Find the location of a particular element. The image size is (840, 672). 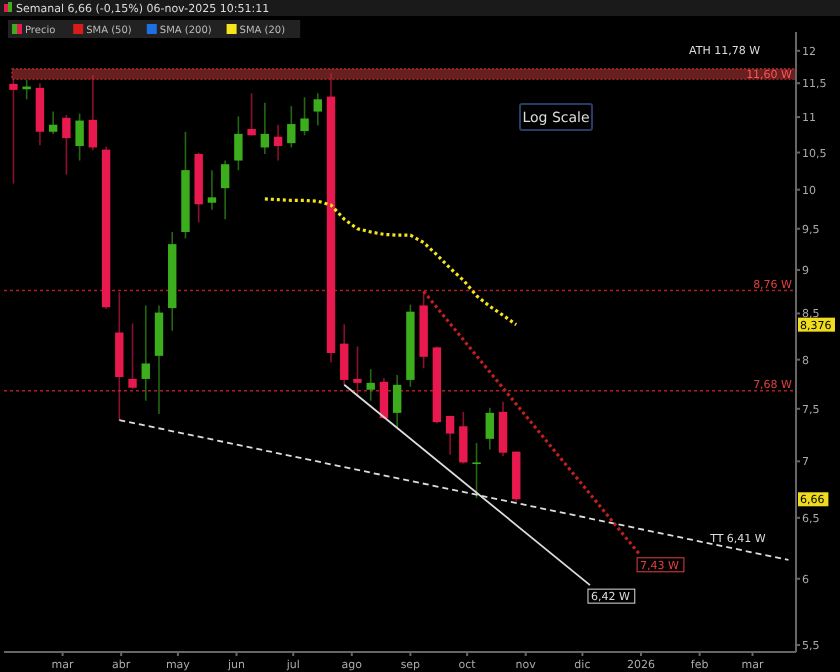

line-series is located at coordinates (390, 262).